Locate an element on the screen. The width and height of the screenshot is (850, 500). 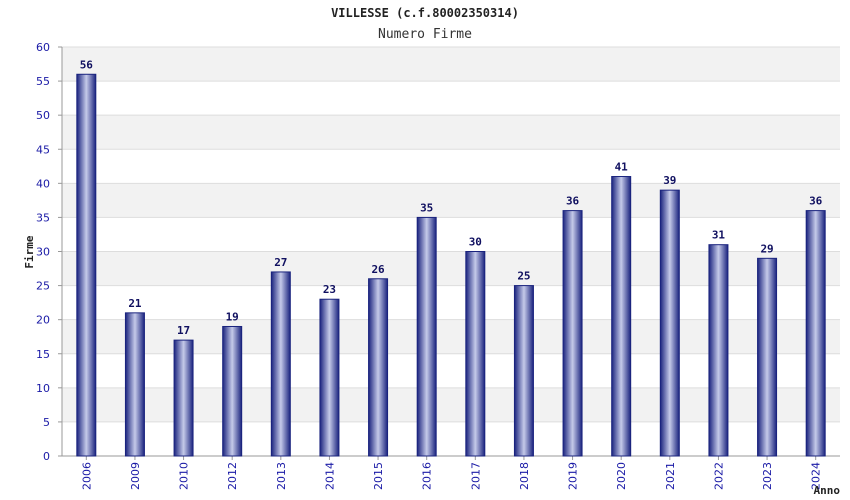
y-tick-label: 55 is located at coordinates (43, 81).